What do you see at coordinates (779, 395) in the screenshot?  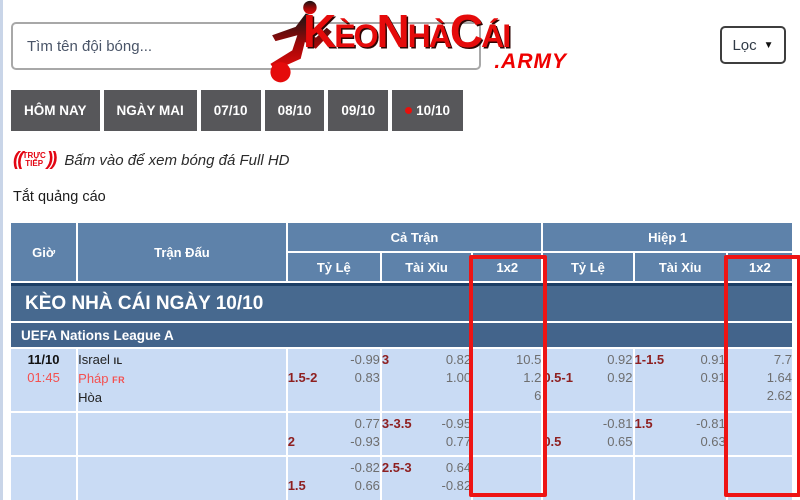 I see `odds-value: 2.62` at bounding box center [779, 395].